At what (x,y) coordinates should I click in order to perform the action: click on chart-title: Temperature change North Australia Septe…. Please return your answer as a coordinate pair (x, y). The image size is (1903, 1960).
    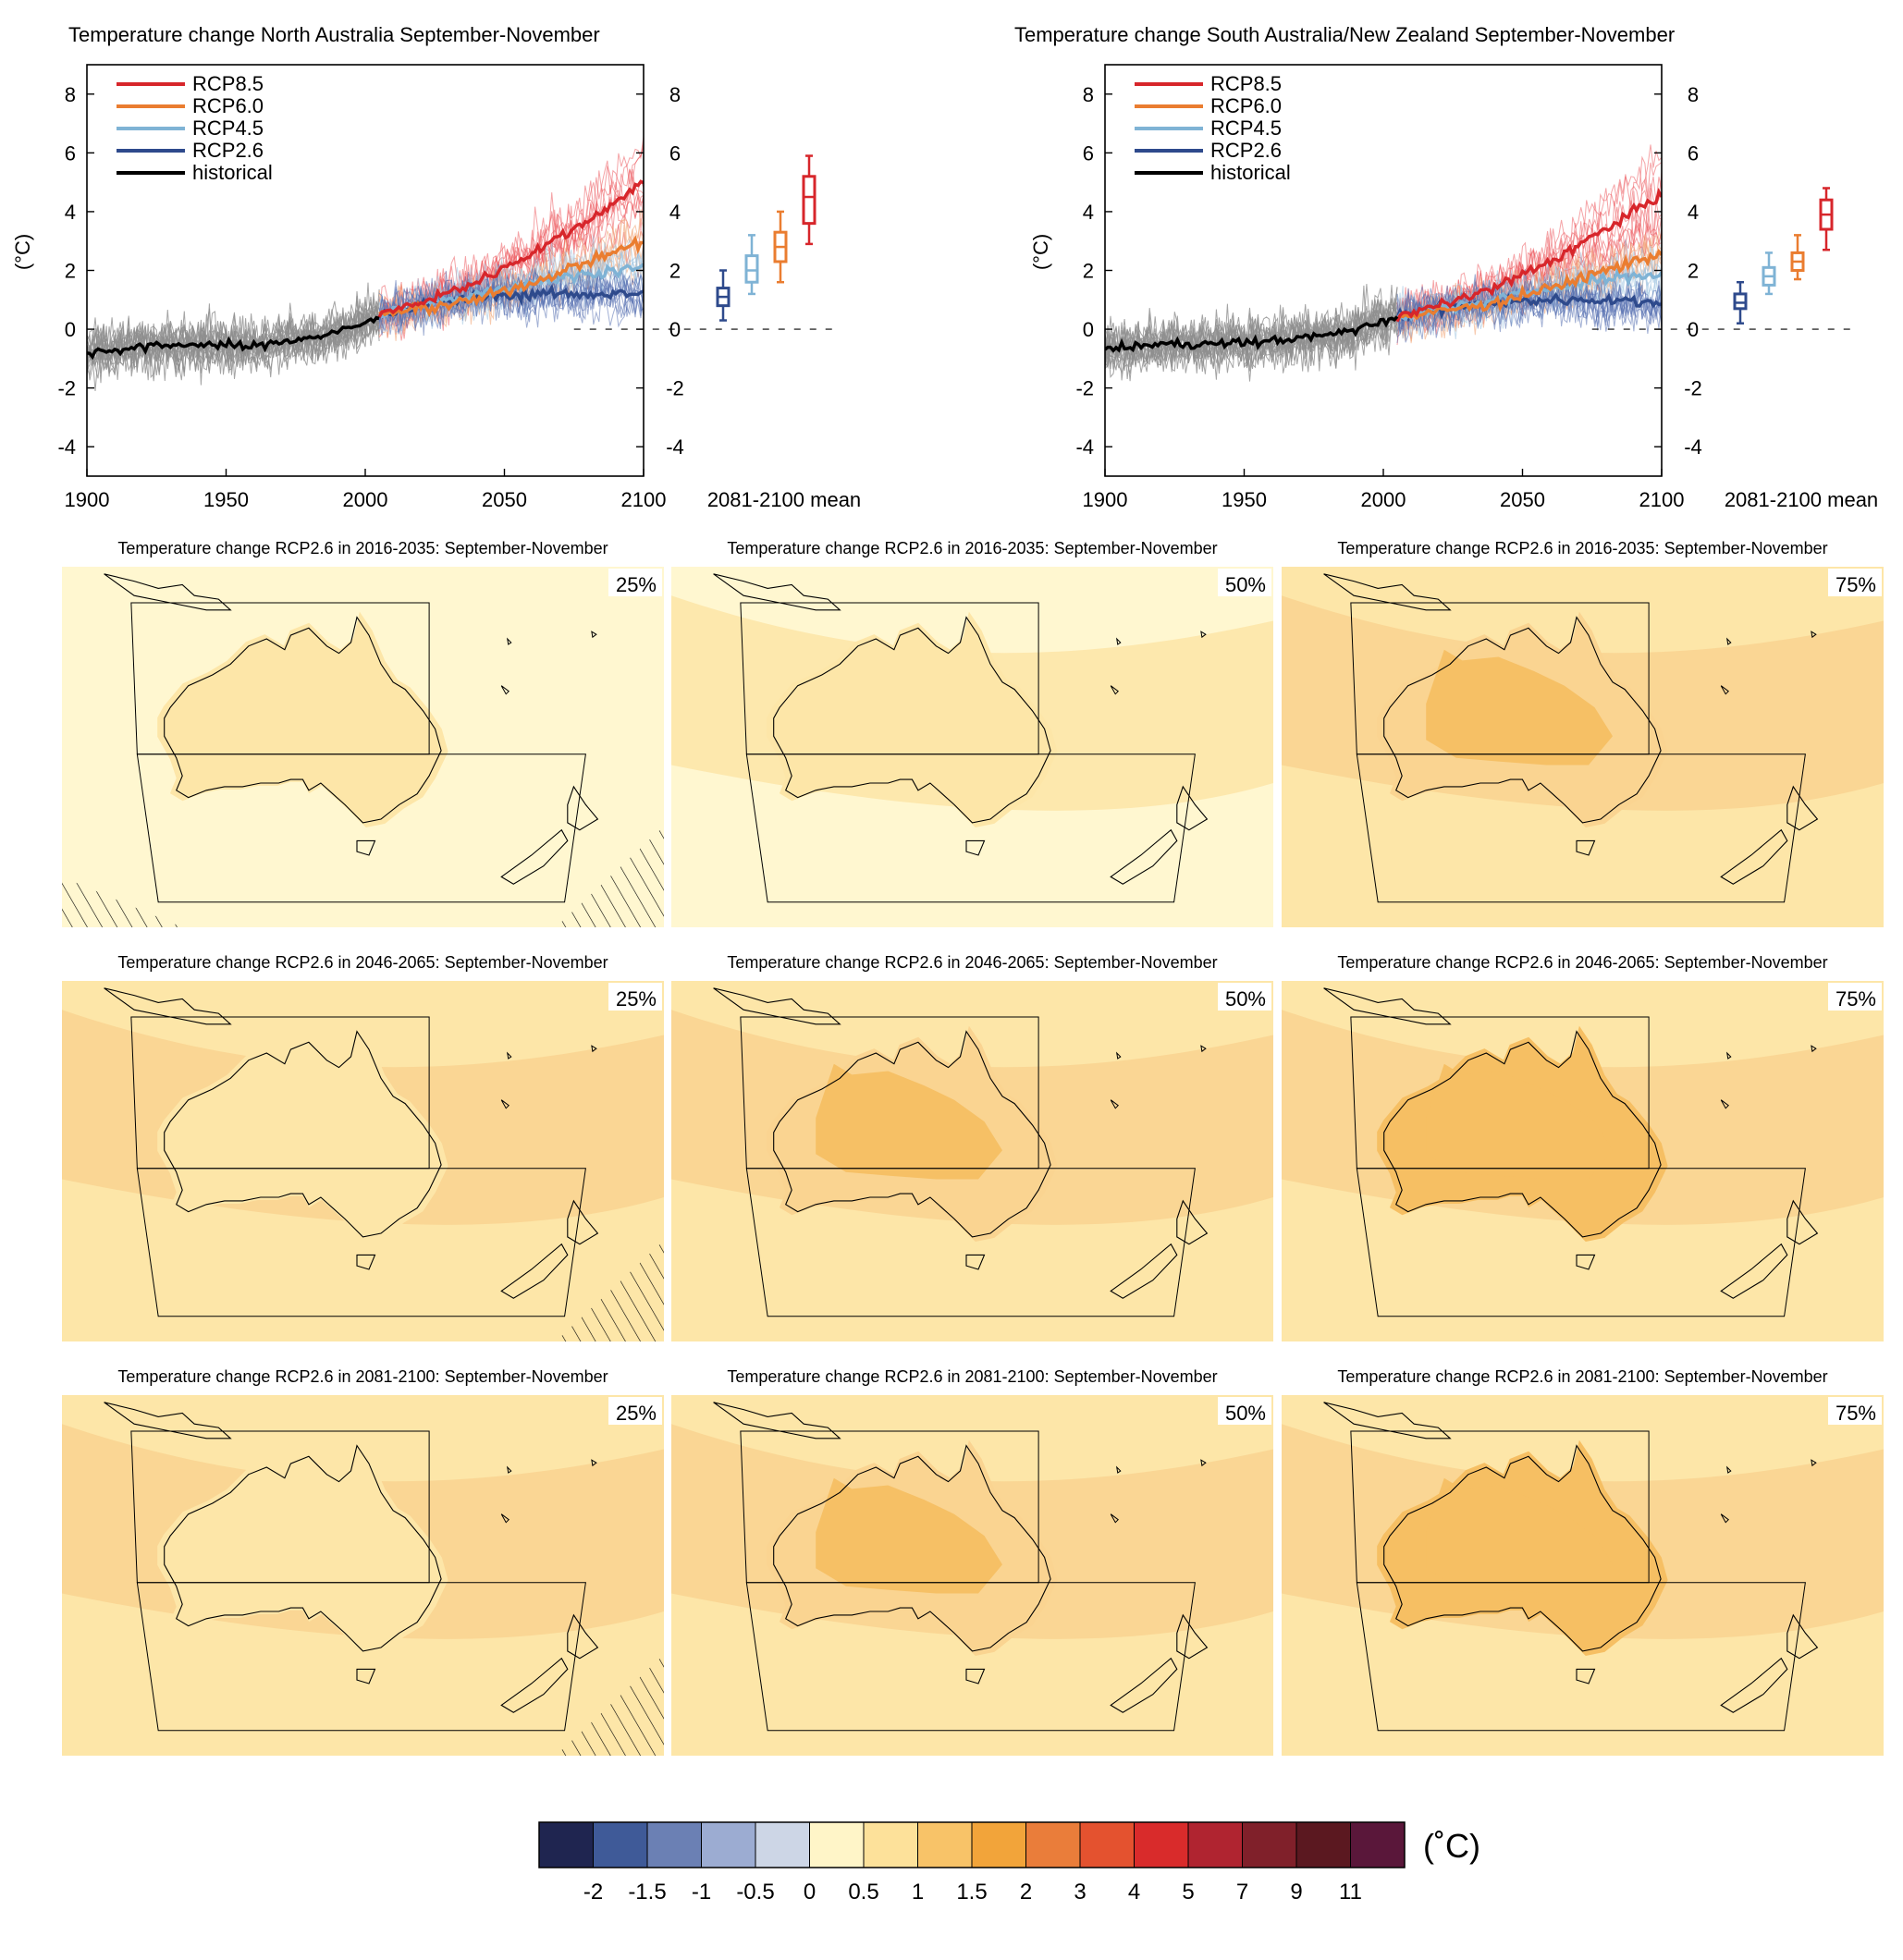
    Looking at the image, I should click on (334, 35).